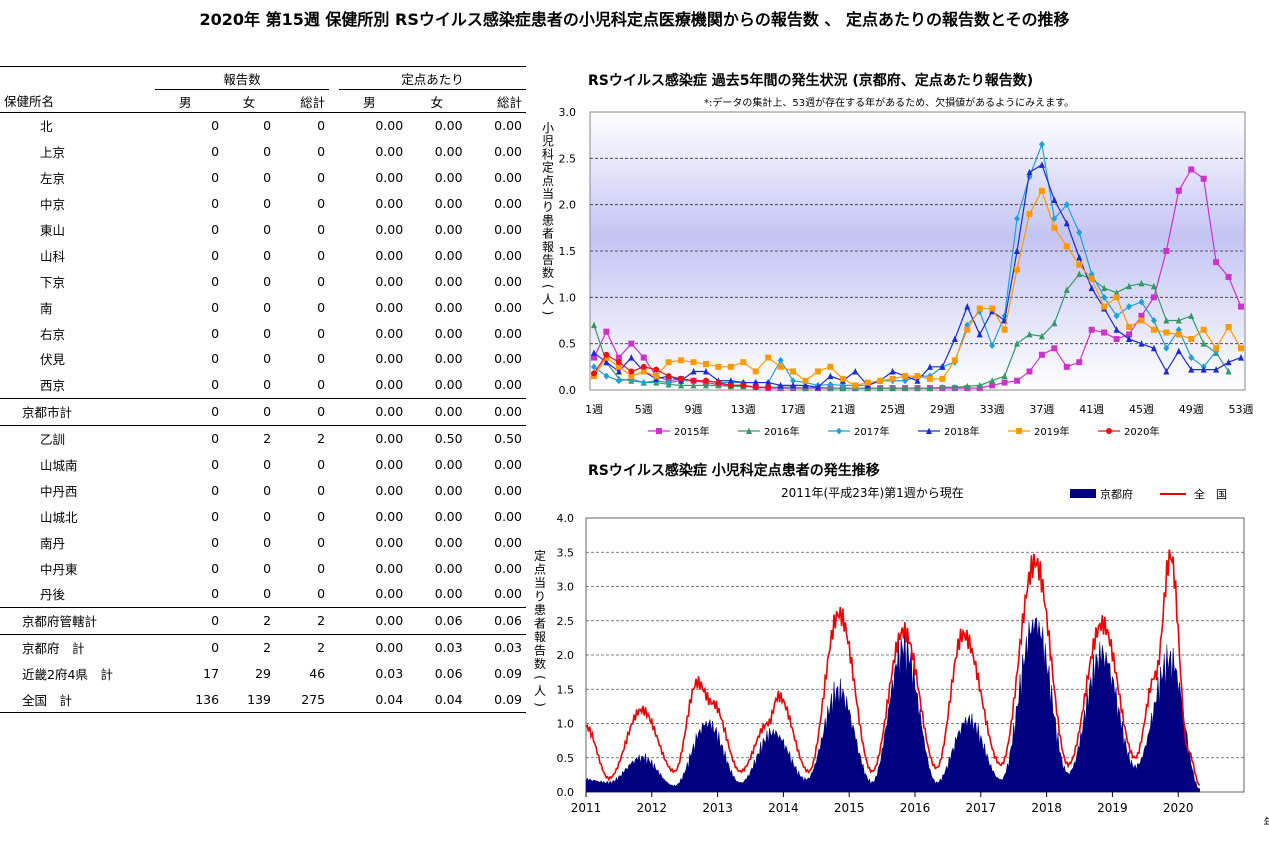 This screenshot has height=847, width=1269. I want to click on chart1-ylabel-char: 点, so click(548, 181).